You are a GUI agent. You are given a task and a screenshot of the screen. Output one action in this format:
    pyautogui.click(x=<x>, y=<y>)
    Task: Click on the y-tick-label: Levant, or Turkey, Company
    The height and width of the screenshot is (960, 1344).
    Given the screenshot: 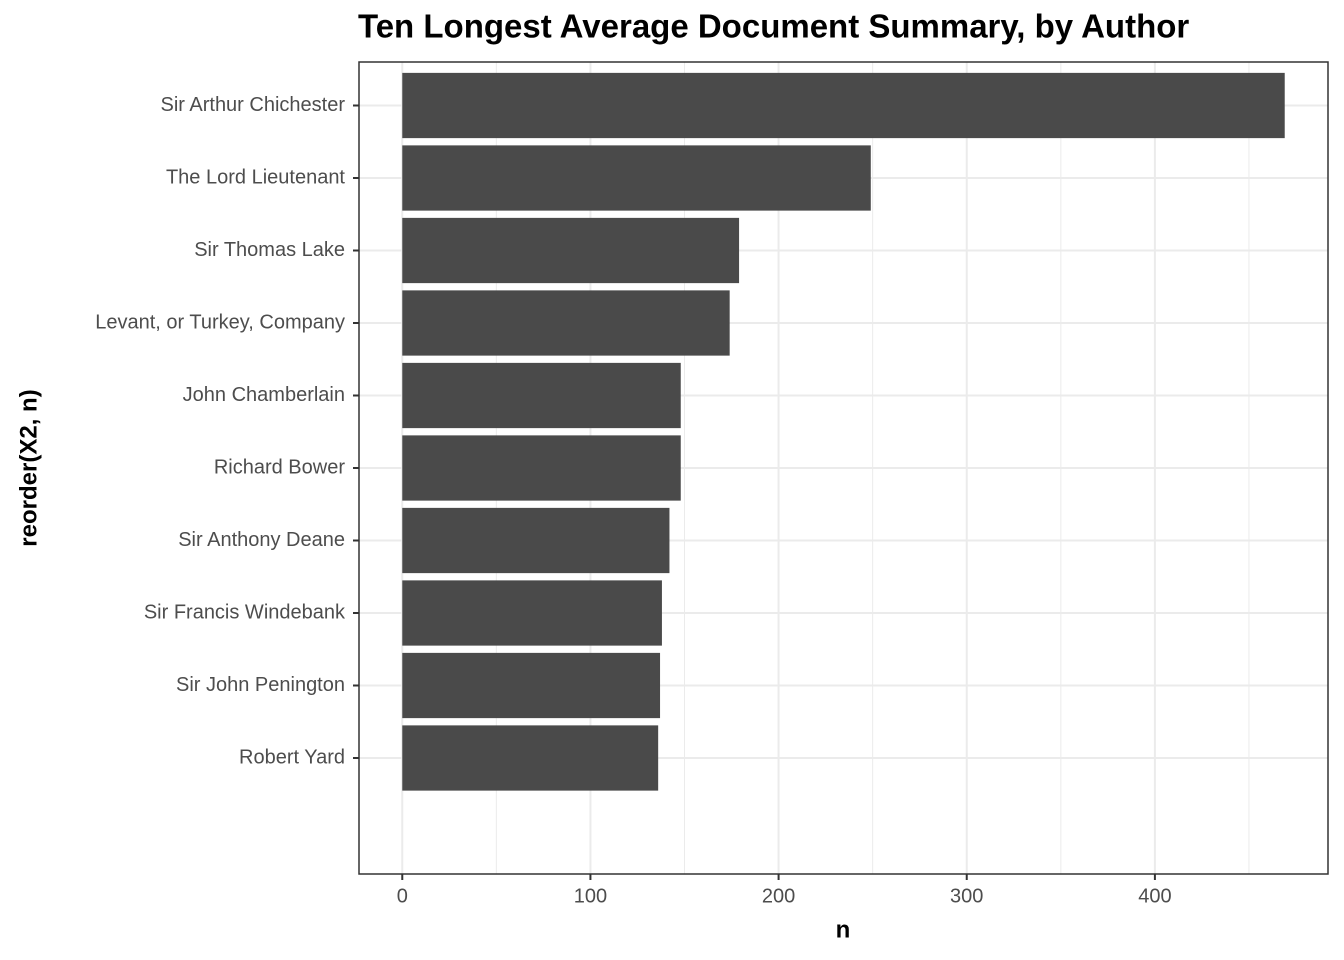 What is the action you would take?
    pyautogui.click(x=220, y=322)
    